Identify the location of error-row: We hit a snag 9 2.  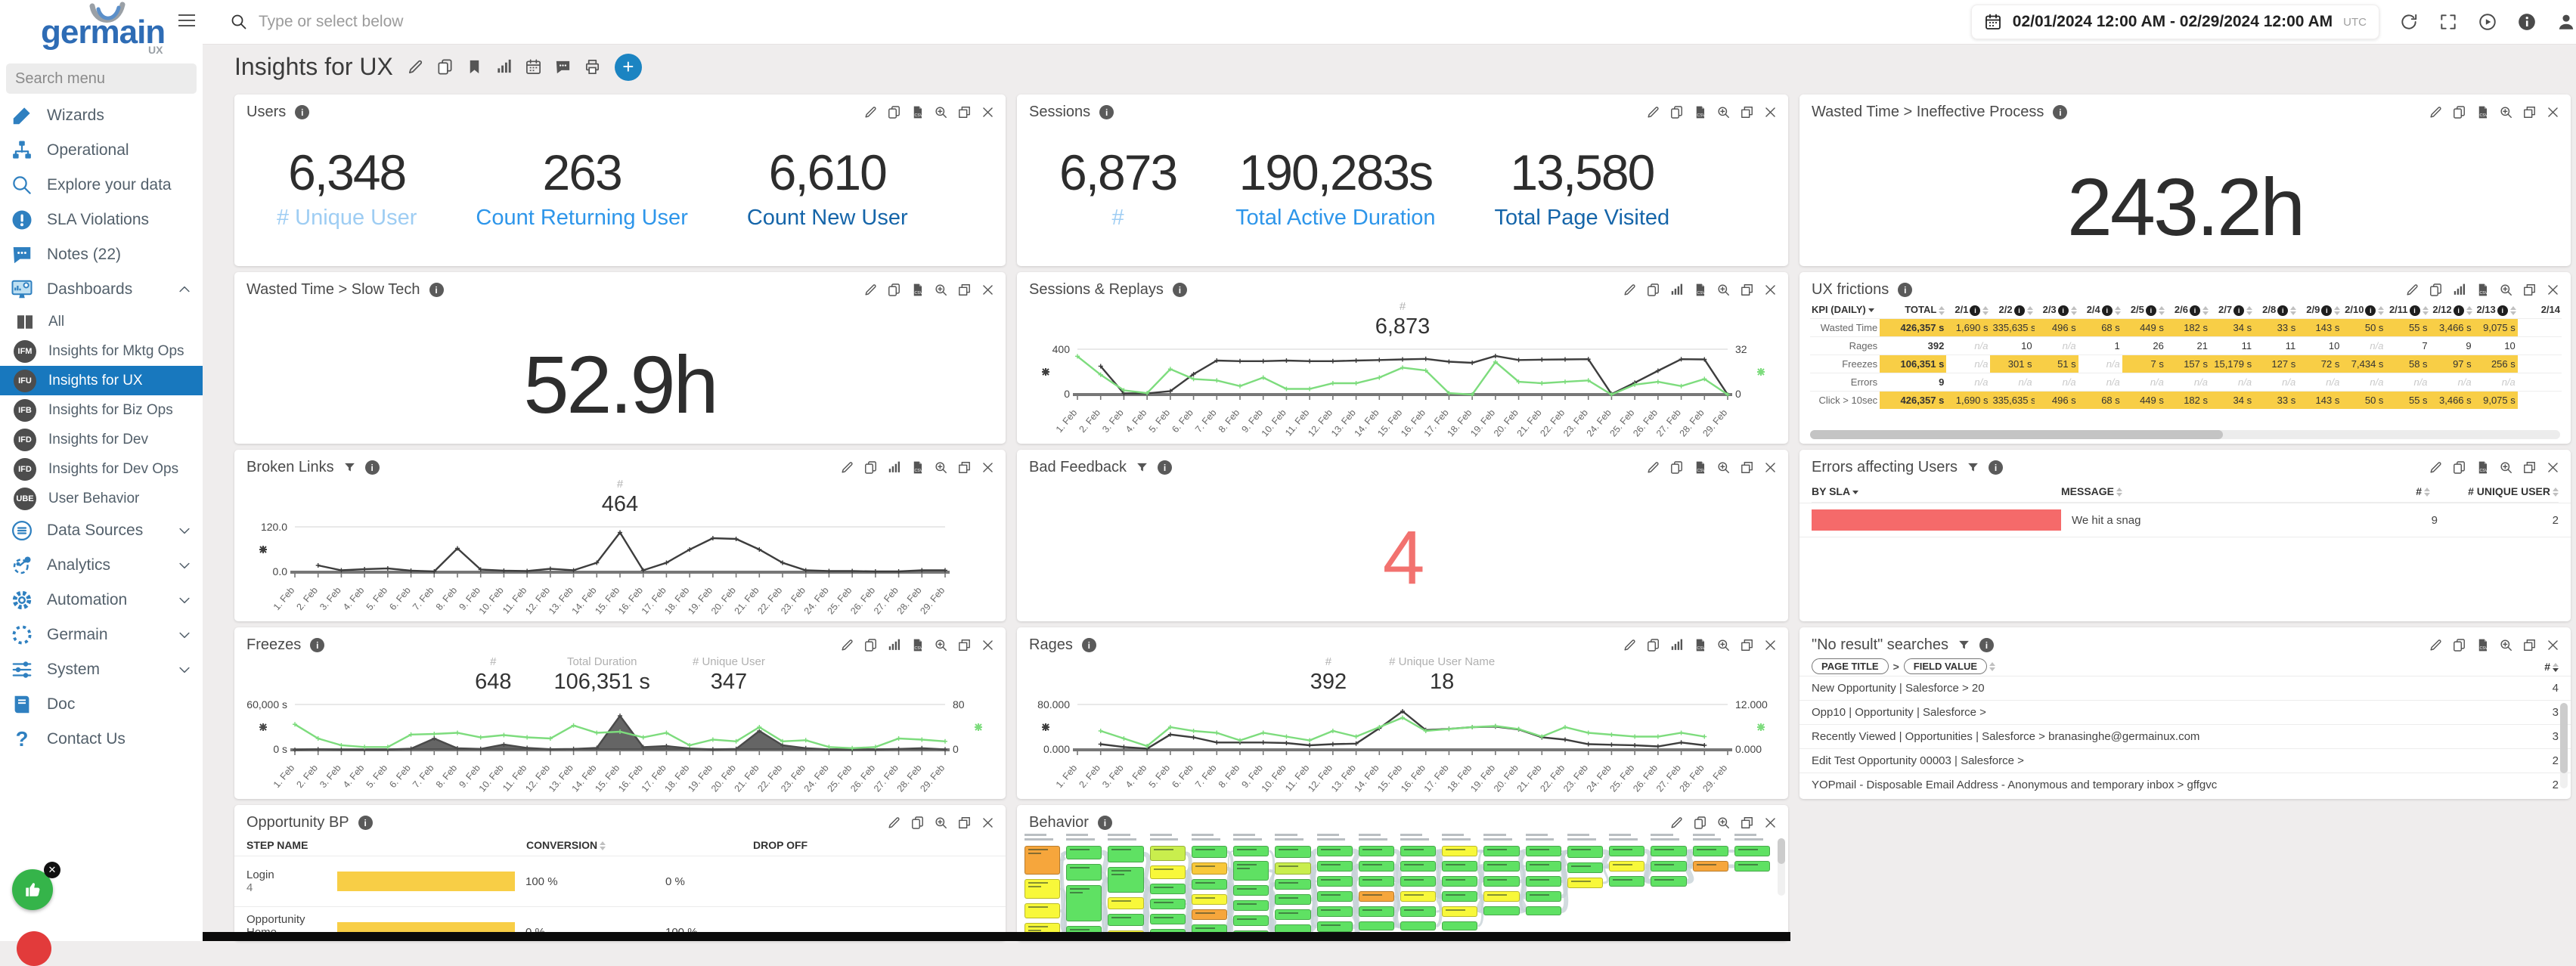
(2185, 520).